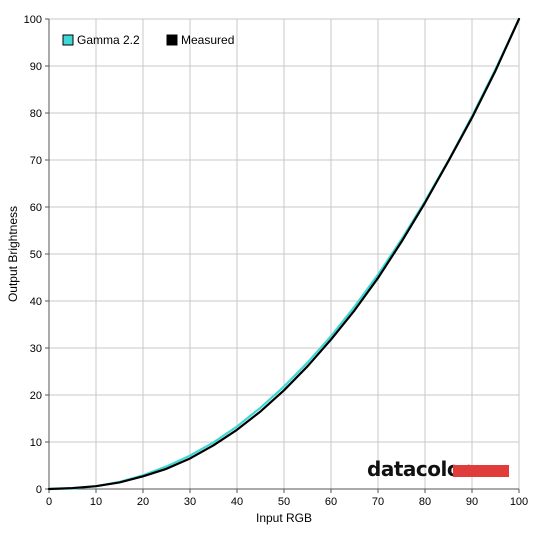  I want to click on x-tick-label: 60, so click(331, 502).